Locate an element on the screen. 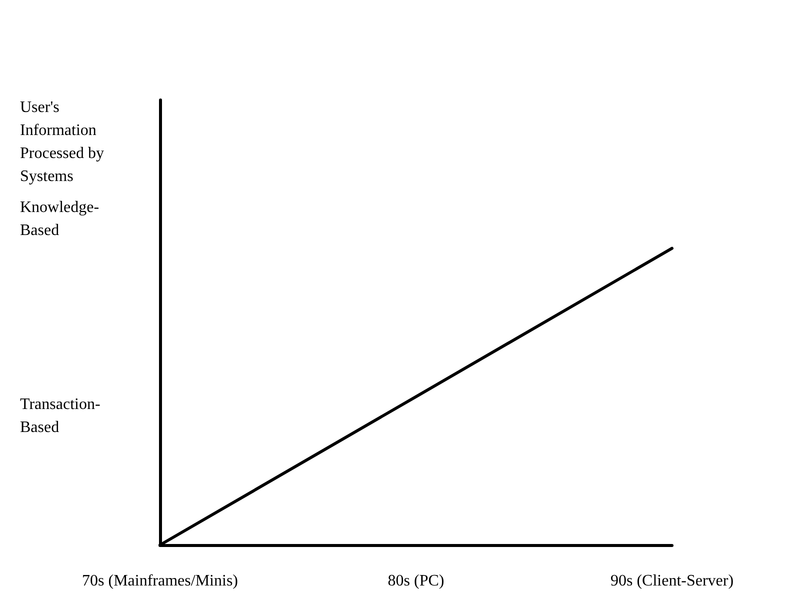 The image size is (808, 608). text: Knowledge-Based is located at coordinates (60, 219).